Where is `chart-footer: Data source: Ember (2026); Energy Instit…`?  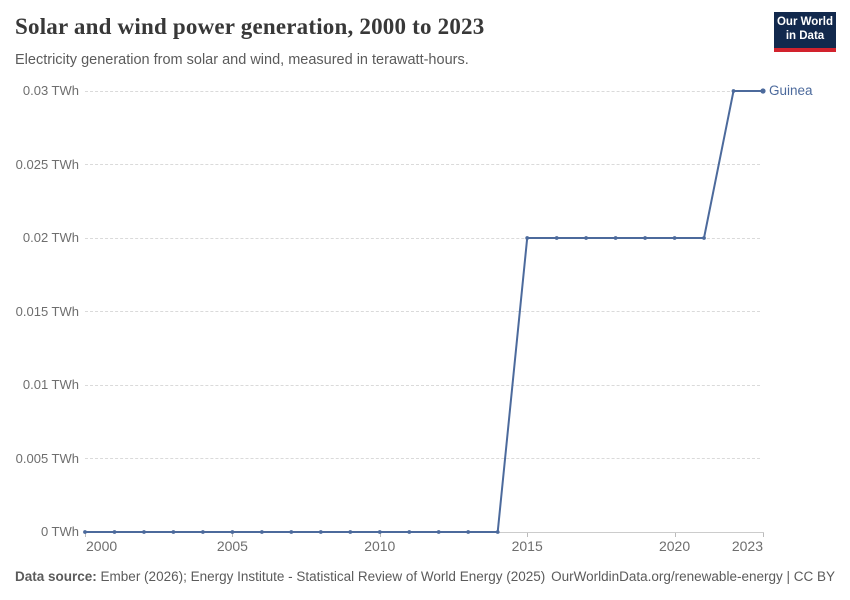 chart-footer: Data source: Ember (2026); Energy Instit… is located at coordinates (425, 576).